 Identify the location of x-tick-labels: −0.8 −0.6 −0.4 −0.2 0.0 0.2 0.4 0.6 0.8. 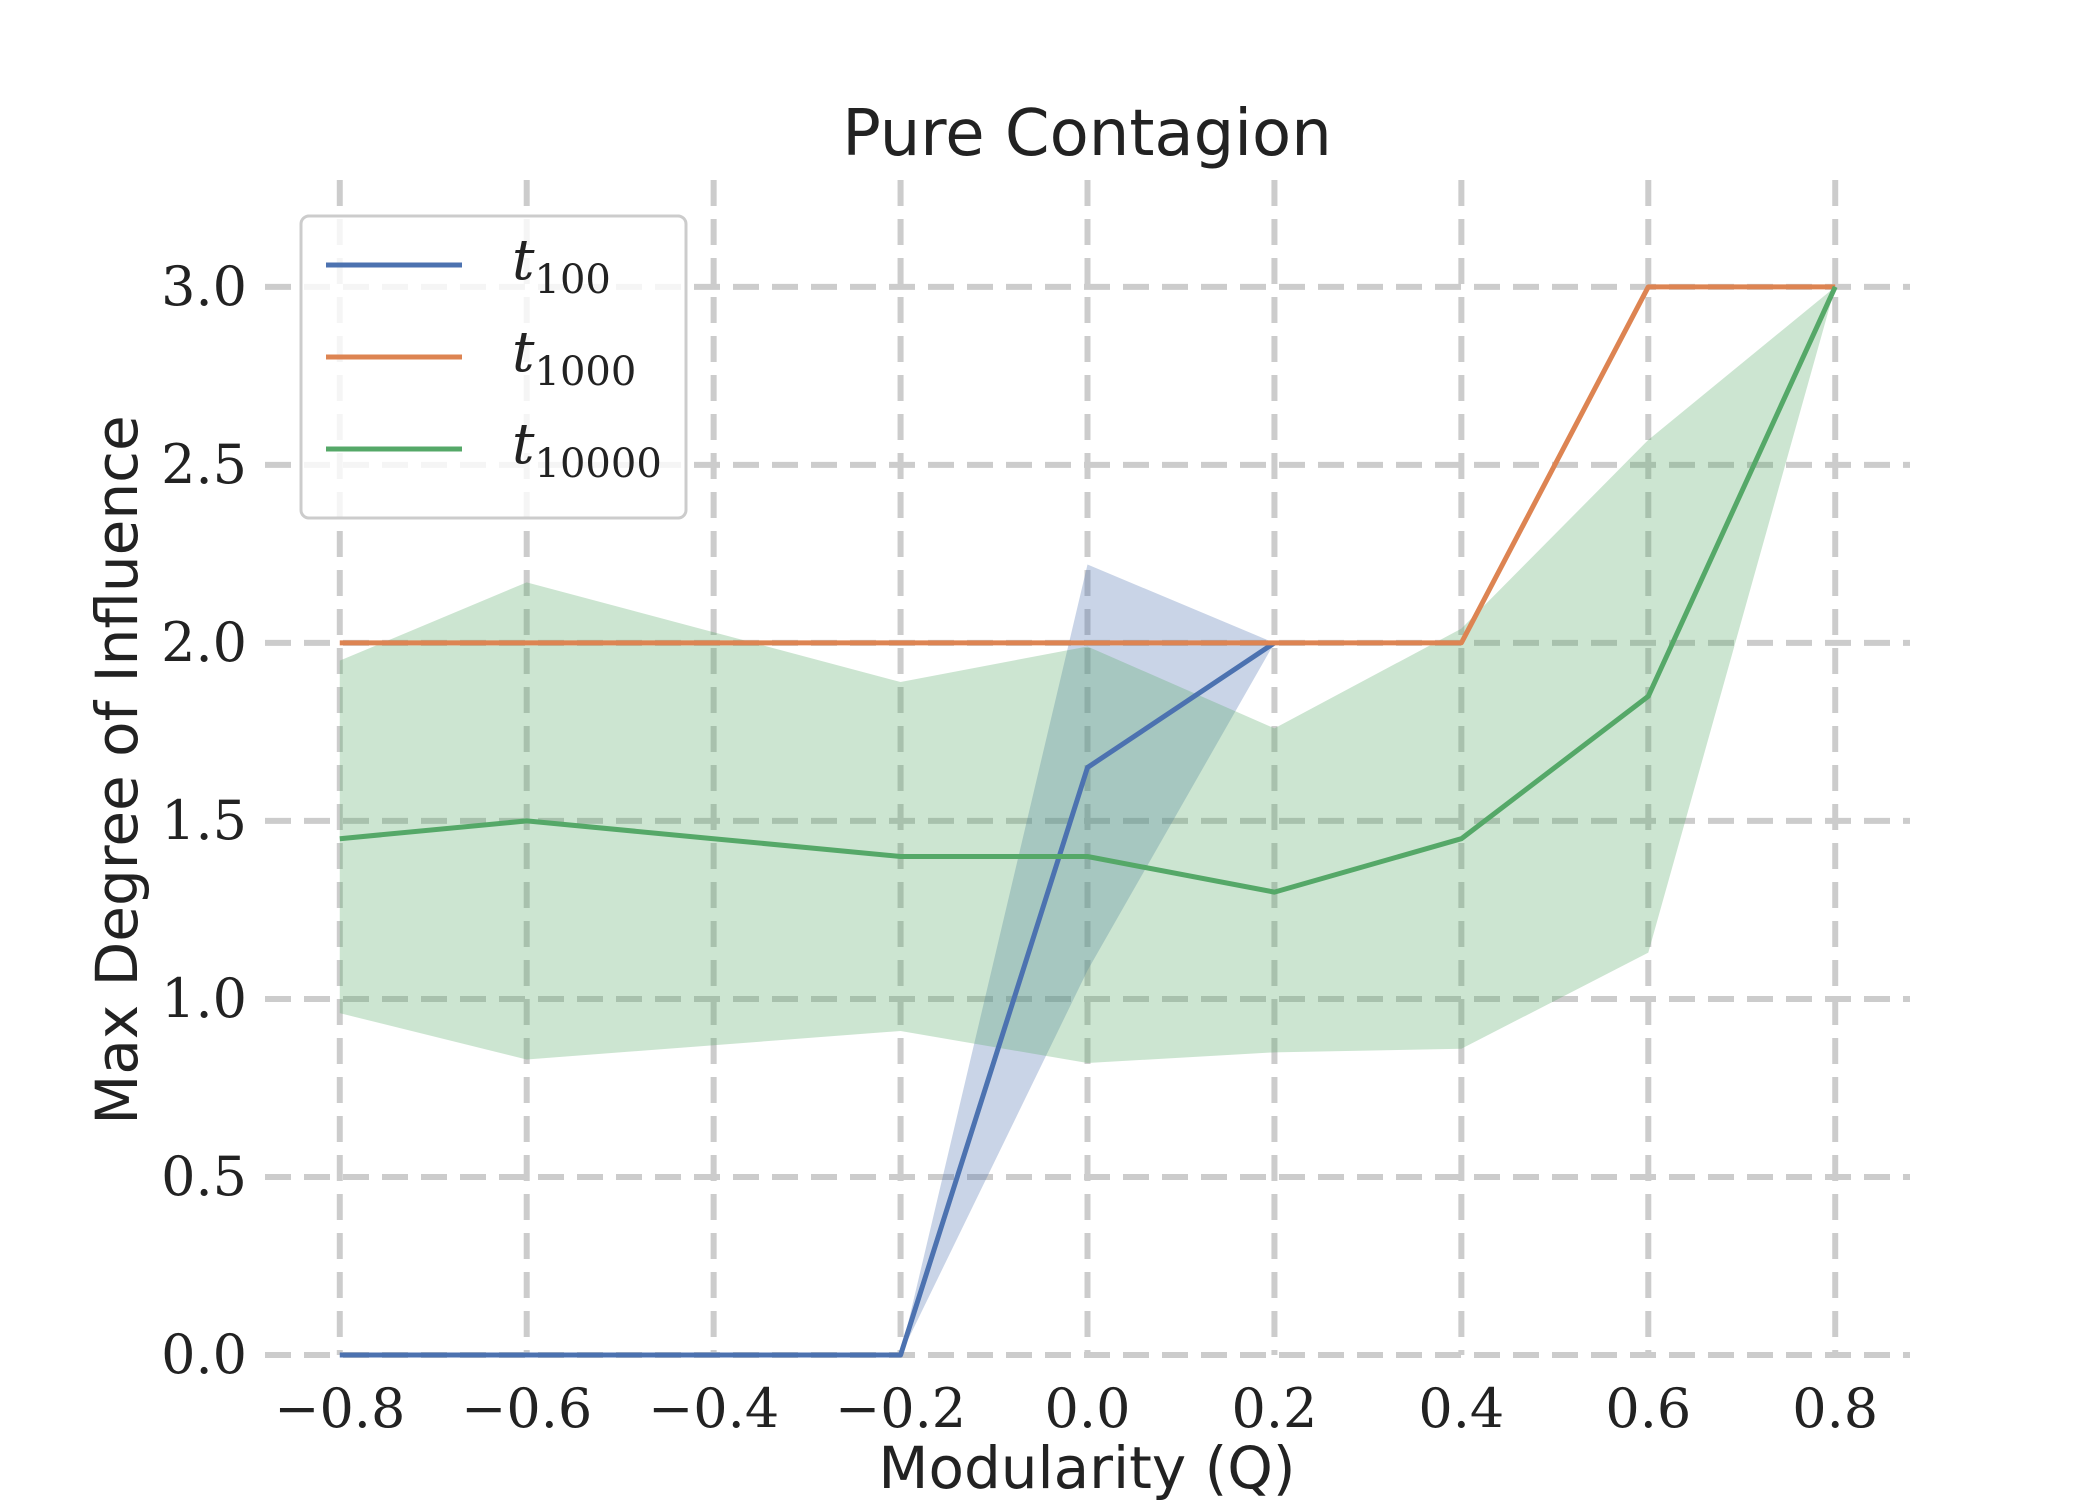
(1076, 1408).